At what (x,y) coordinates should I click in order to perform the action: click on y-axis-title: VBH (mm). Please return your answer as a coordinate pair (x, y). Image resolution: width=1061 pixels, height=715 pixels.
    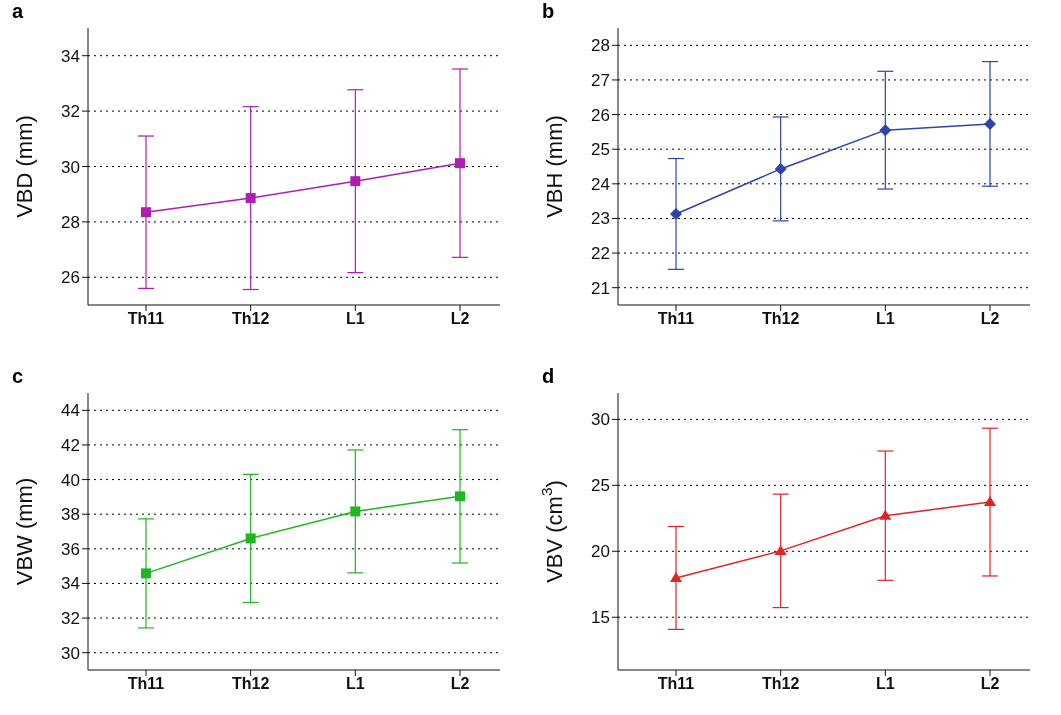
    Looking at the image, I should click on (554, 166).